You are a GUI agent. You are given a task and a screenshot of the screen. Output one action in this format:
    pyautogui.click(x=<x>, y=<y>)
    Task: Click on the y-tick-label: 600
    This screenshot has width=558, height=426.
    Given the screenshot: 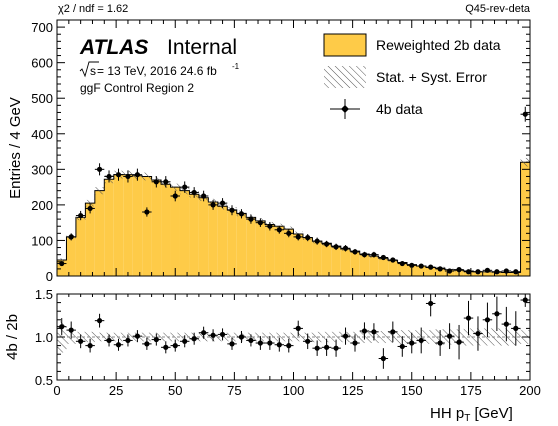 What is the action you would take?
    pyautogui.click(x=42, y=63)
    